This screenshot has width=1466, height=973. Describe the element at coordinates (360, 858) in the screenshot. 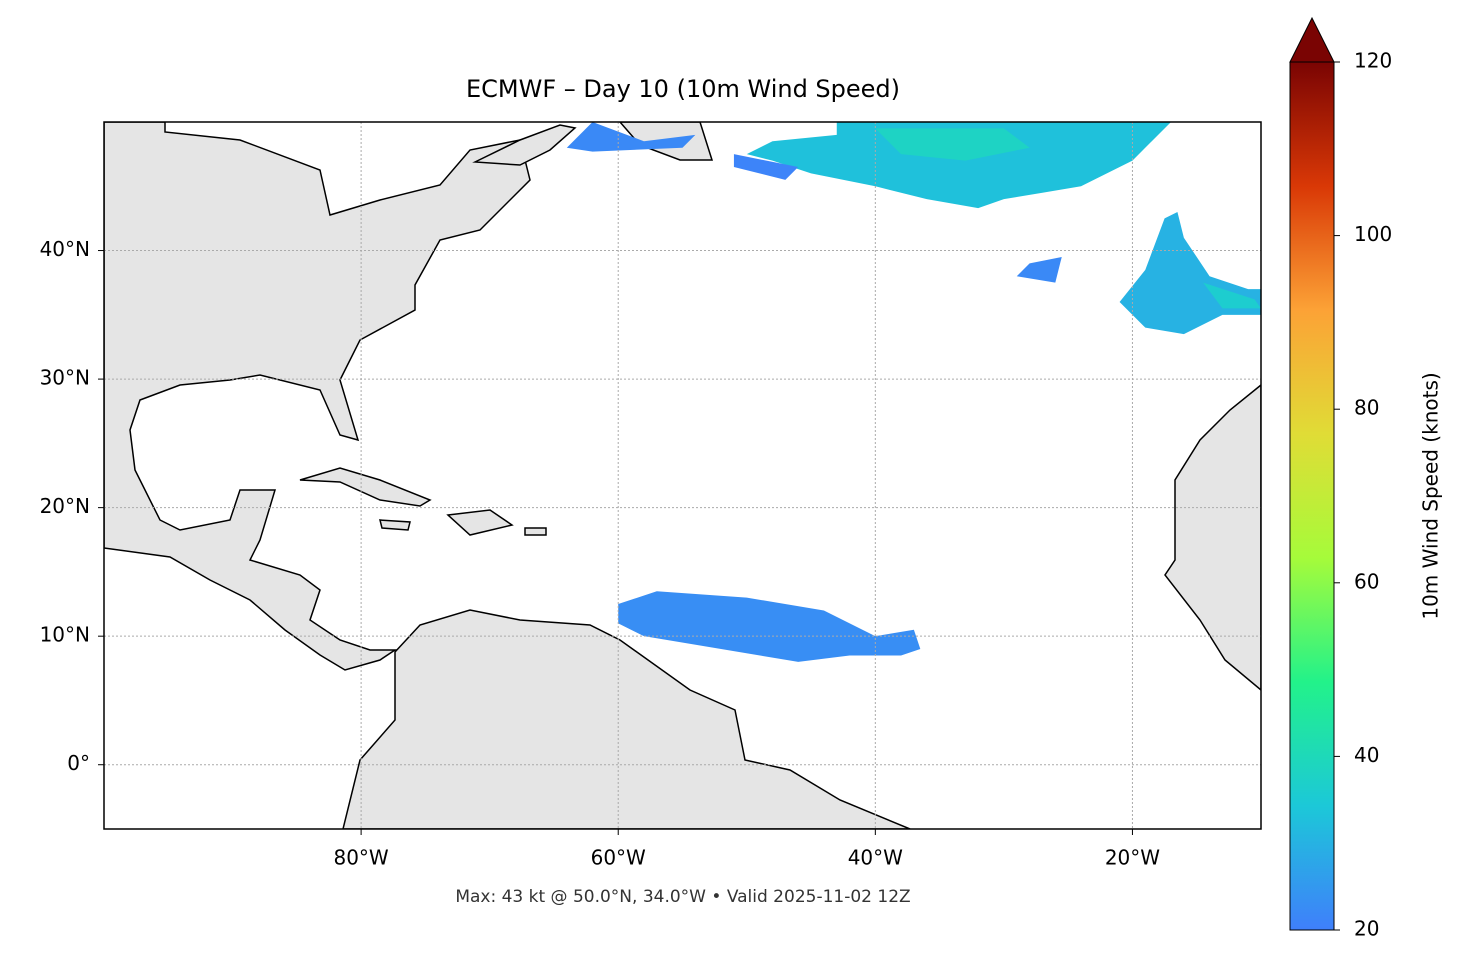

I see `x-tick-label: 80°W` at that location.